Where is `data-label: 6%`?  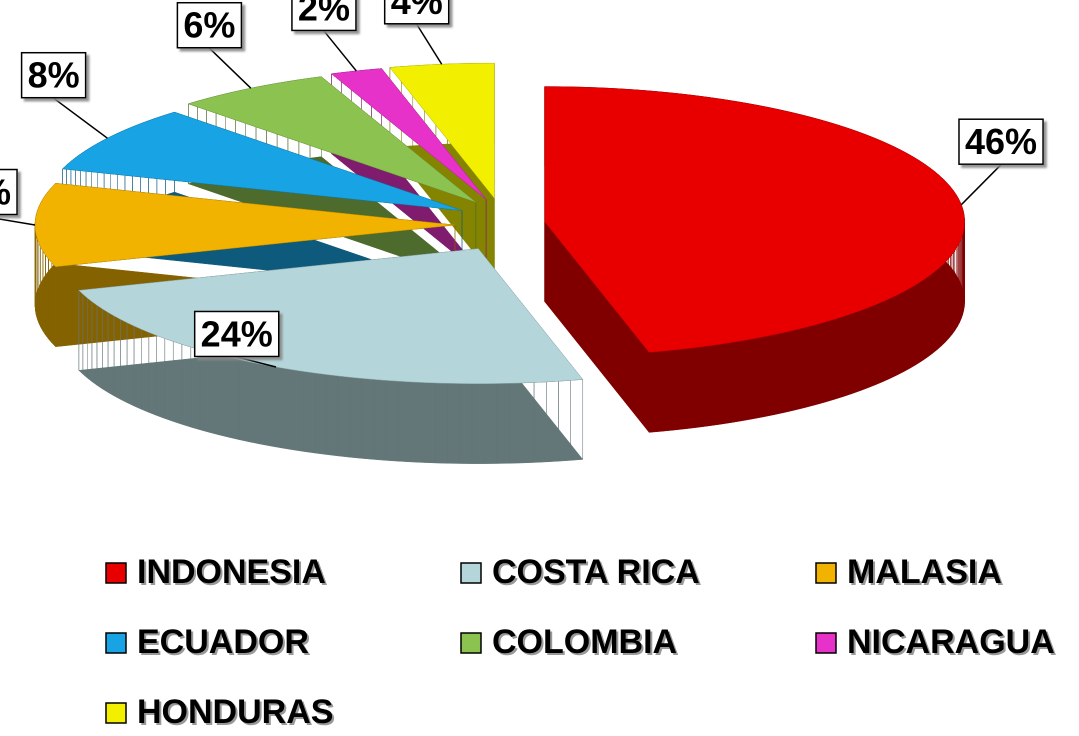
data-label: 6% is located at coordinates (209, 25).